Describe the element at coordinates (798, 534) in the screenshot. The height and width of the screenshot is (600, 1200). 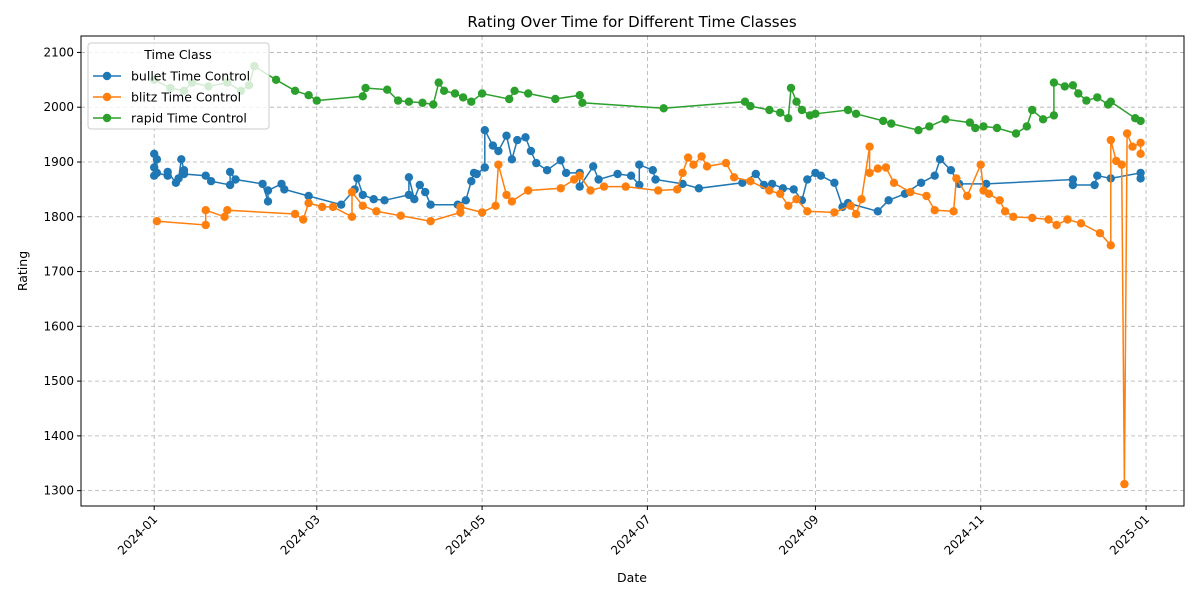
I see `x-tick-label: 2024-09` at that location.